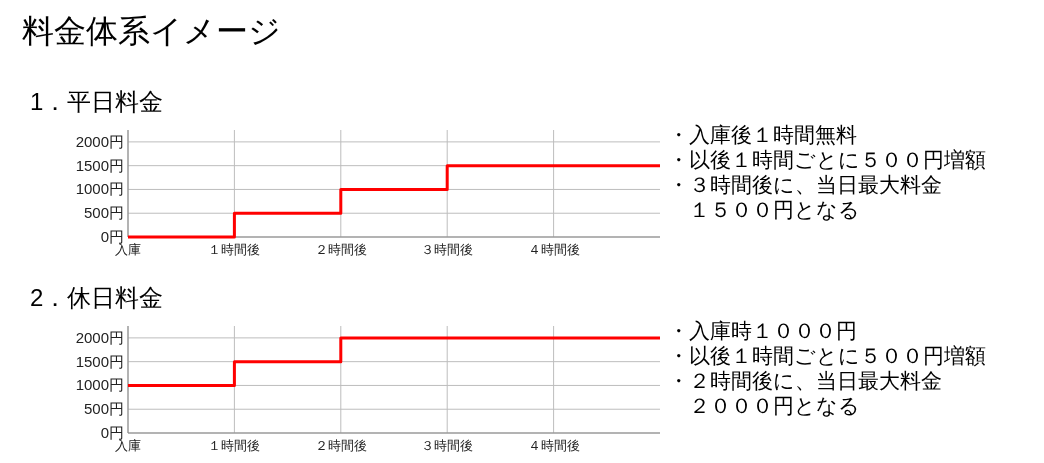 This screenshot has height=463, width=1044. I want to click on chart-subtitle: 1．平日料金, so click(97, 101).